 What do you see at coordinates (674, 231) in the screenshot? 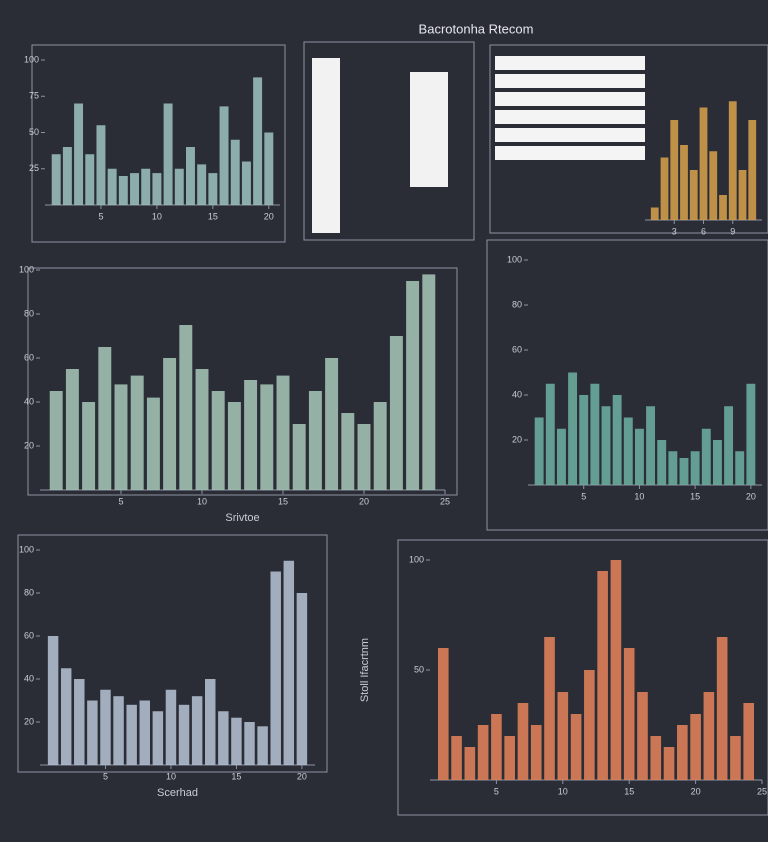
I see `x-tick-label: 3` at bounding box center [674, 231].